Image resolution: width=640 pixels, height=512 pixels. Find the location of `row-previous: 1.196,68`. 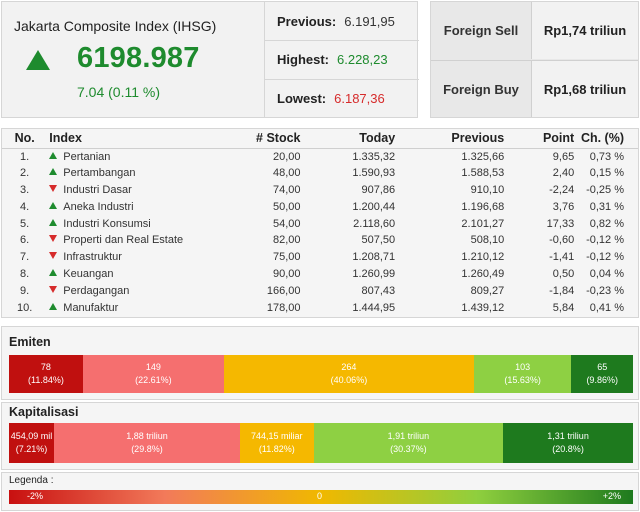

row-previous: 1.196,68 is located at coordinates (483, 206).